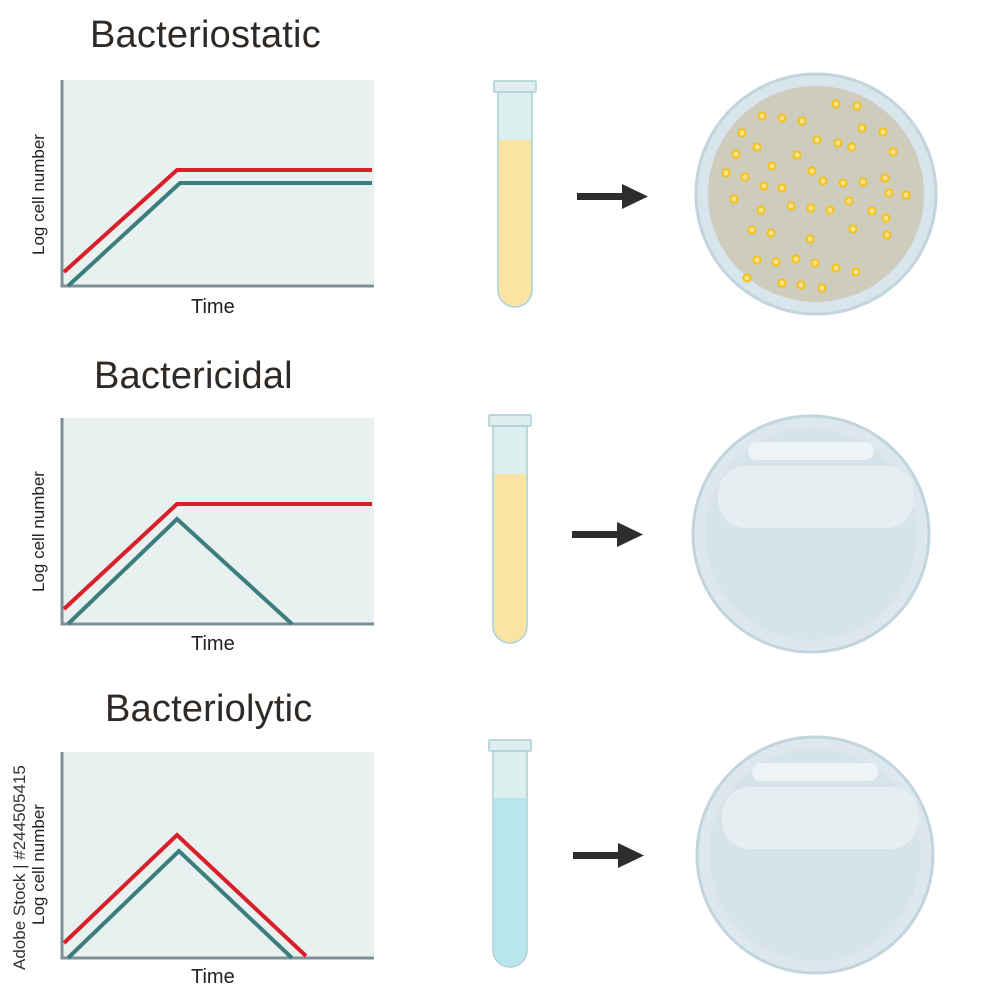  I want to click on panel-title-bactericidal: Bactericidal, so click(193, 376).